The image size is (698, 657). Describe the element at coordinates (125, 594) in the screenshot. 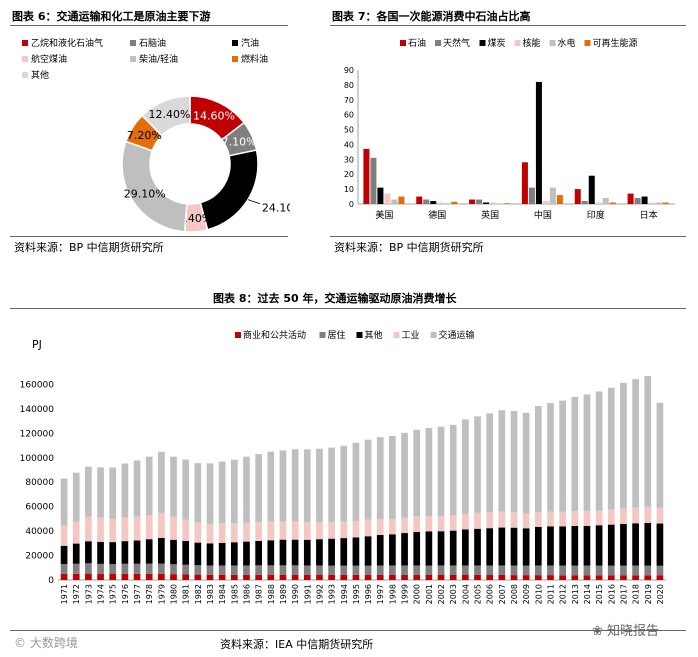

I see `x-tick-label: 1976` at that location.